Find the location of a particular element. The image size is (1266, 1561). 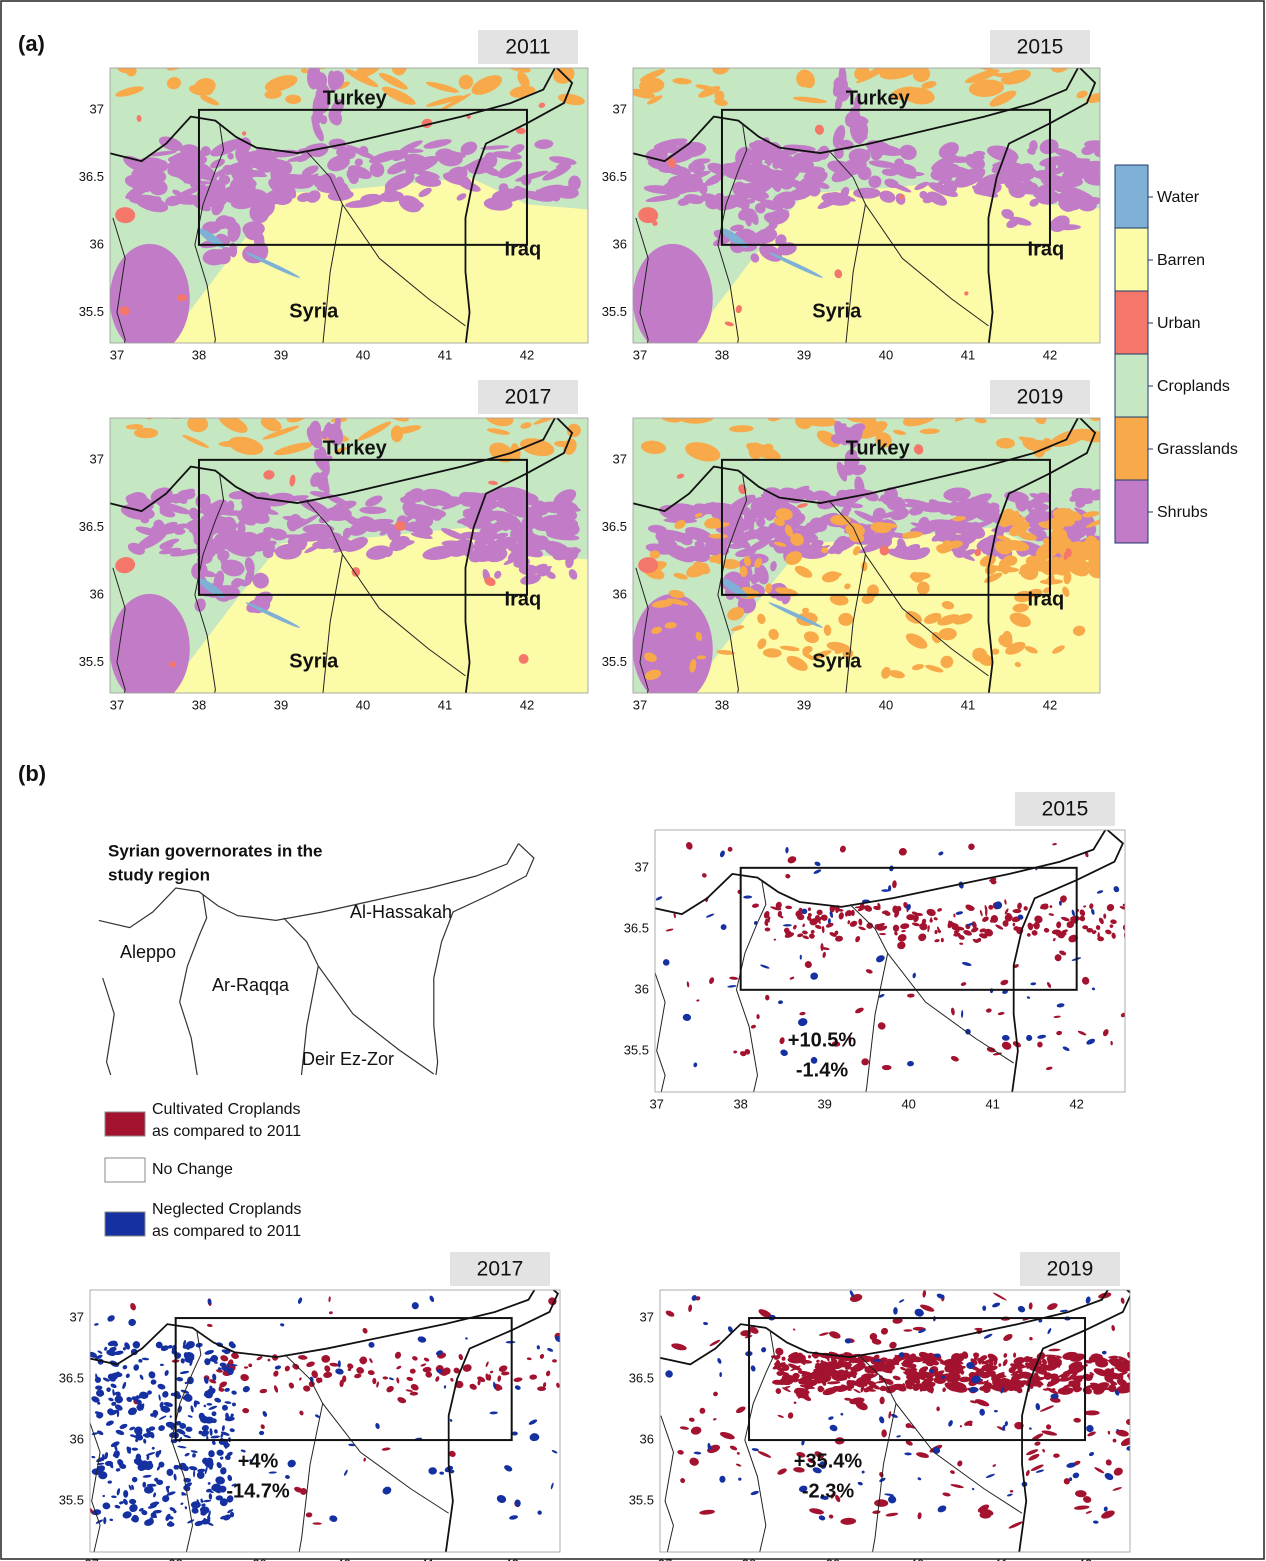

water-body is located at coordinates (734, 238).